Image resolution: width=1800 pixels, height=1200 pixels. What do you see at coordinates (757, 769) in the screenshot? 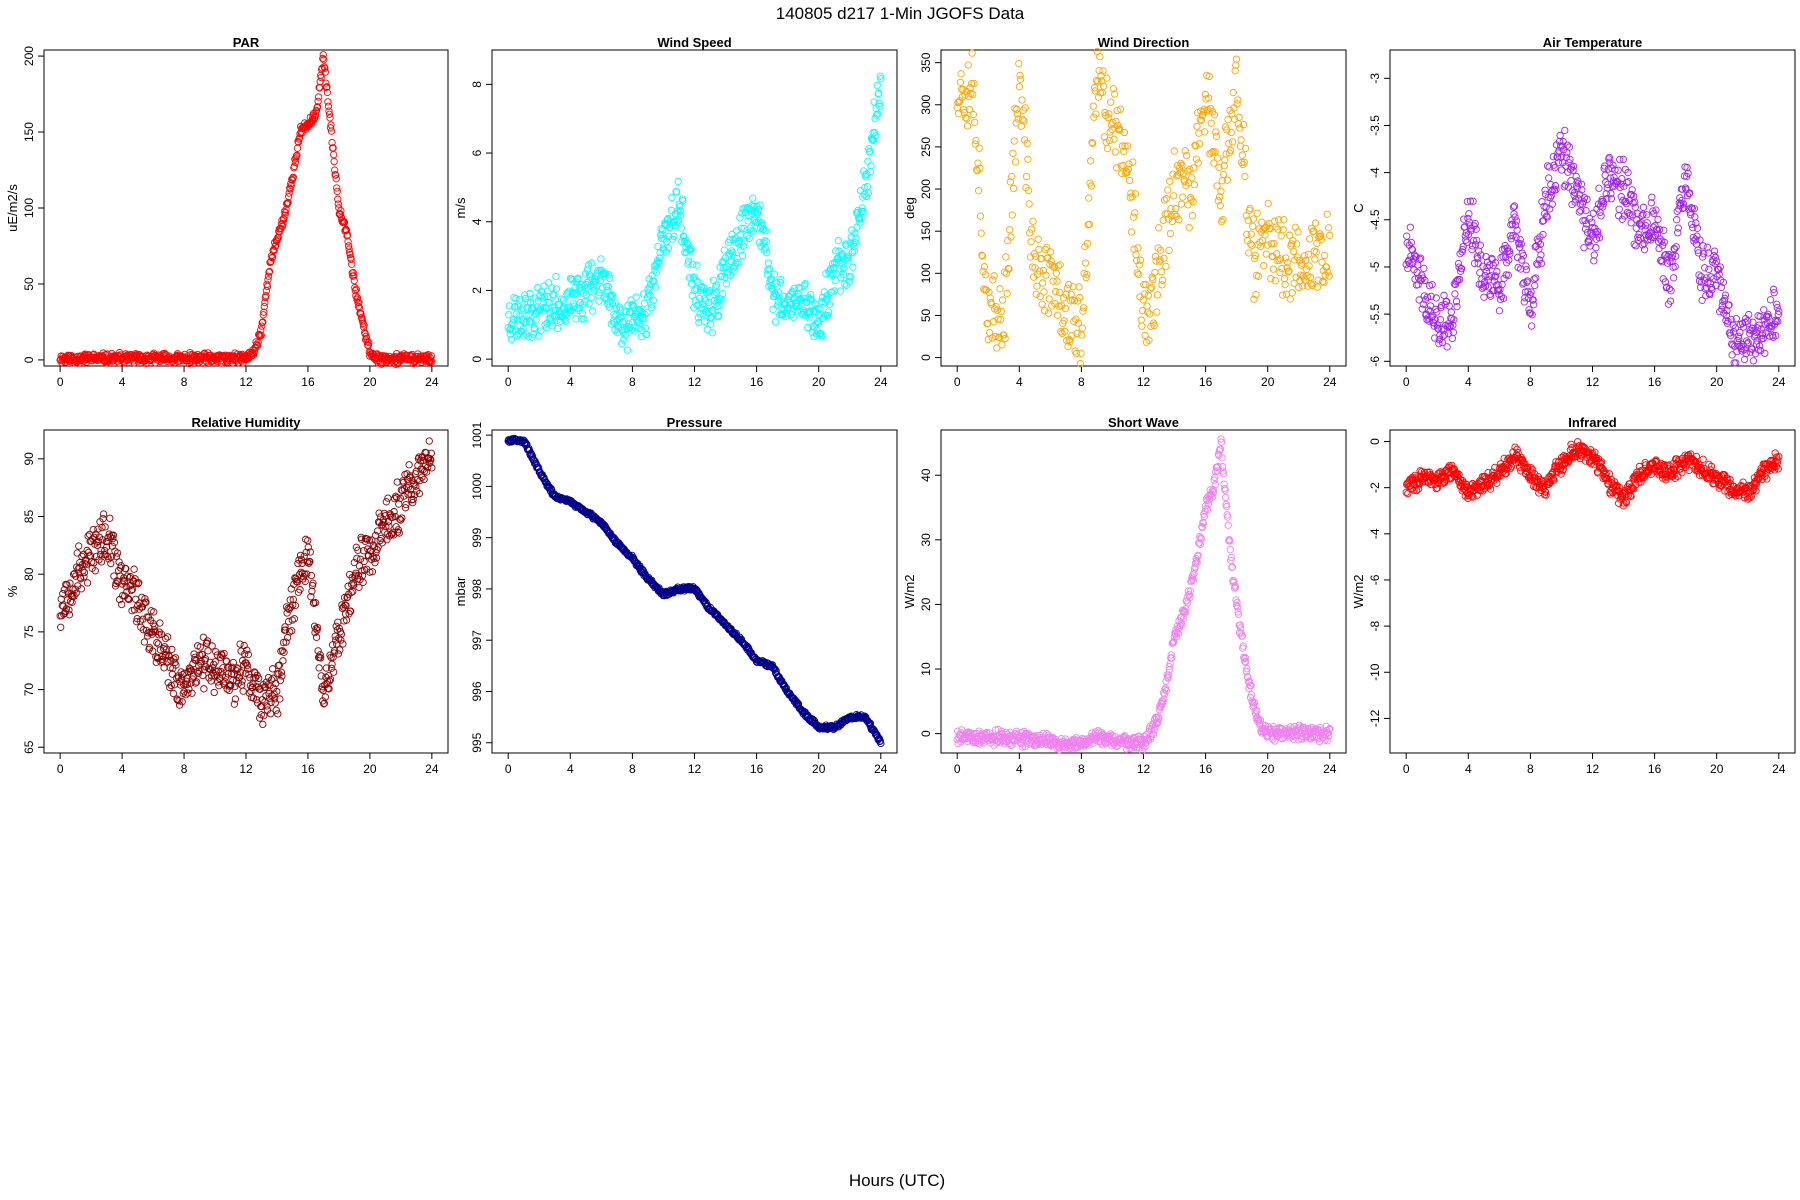
I see `x-tick-label: 16` at bounding box center [757, 769].